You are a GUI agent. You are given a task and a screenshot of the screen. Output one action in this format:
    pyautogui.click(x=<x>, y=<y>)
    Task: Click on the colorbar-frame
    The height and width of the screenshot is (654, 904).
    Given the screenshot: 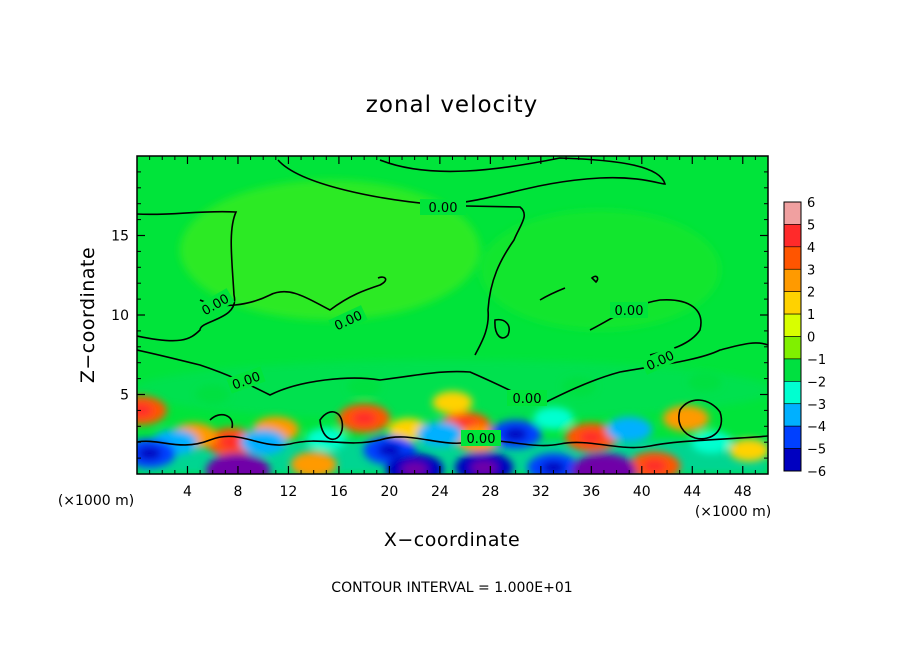 What is the action you would take?
    pyautogui.click(x=792, y=336)
    